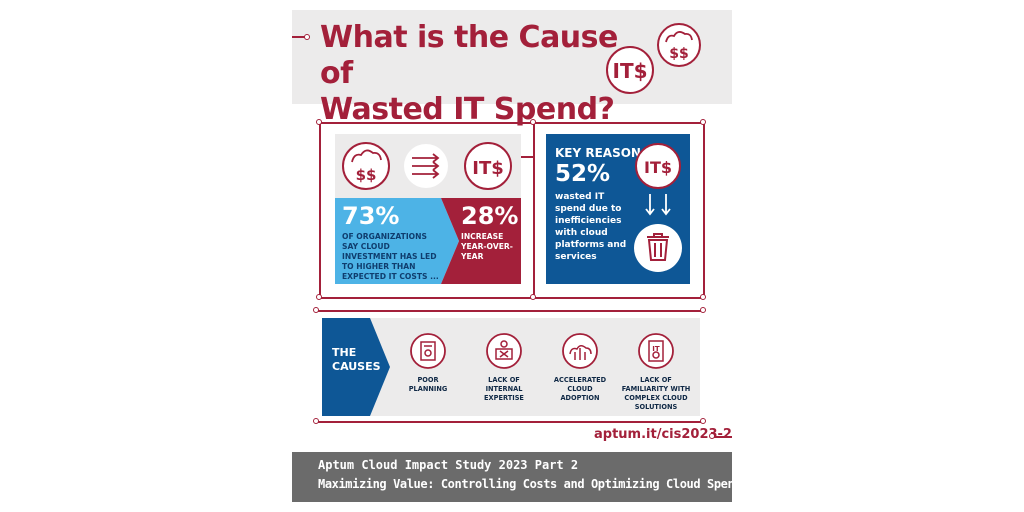 The width and height of the screenshot is (1024, 512). I want to click on page-title: What is the Cause of Wasted IT Spend?, so click(470, 74).